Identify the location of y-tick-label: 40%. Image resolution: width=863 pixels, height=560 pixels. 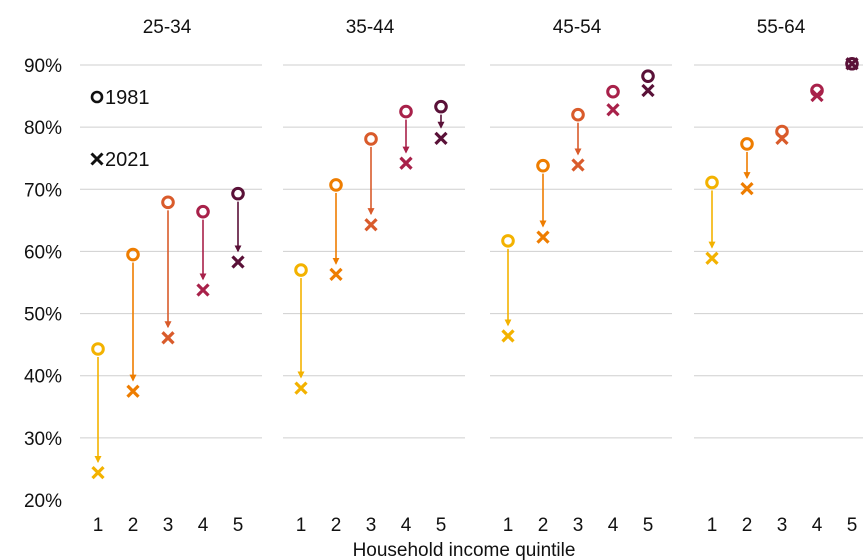
(43, 377).